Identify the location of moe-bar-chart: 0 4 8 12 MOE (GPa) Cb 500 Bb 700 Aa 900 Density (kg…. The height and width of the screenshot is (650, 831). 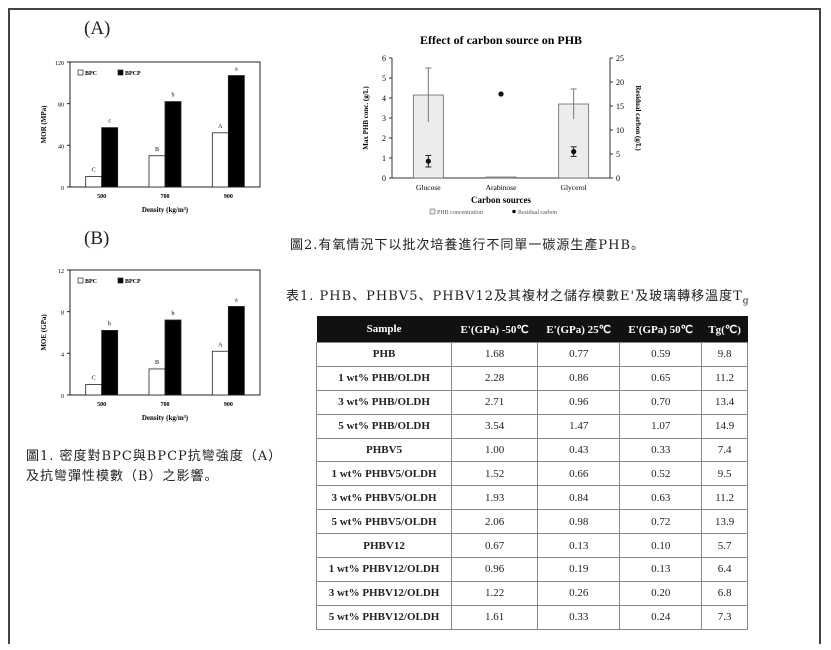
(150, 345).